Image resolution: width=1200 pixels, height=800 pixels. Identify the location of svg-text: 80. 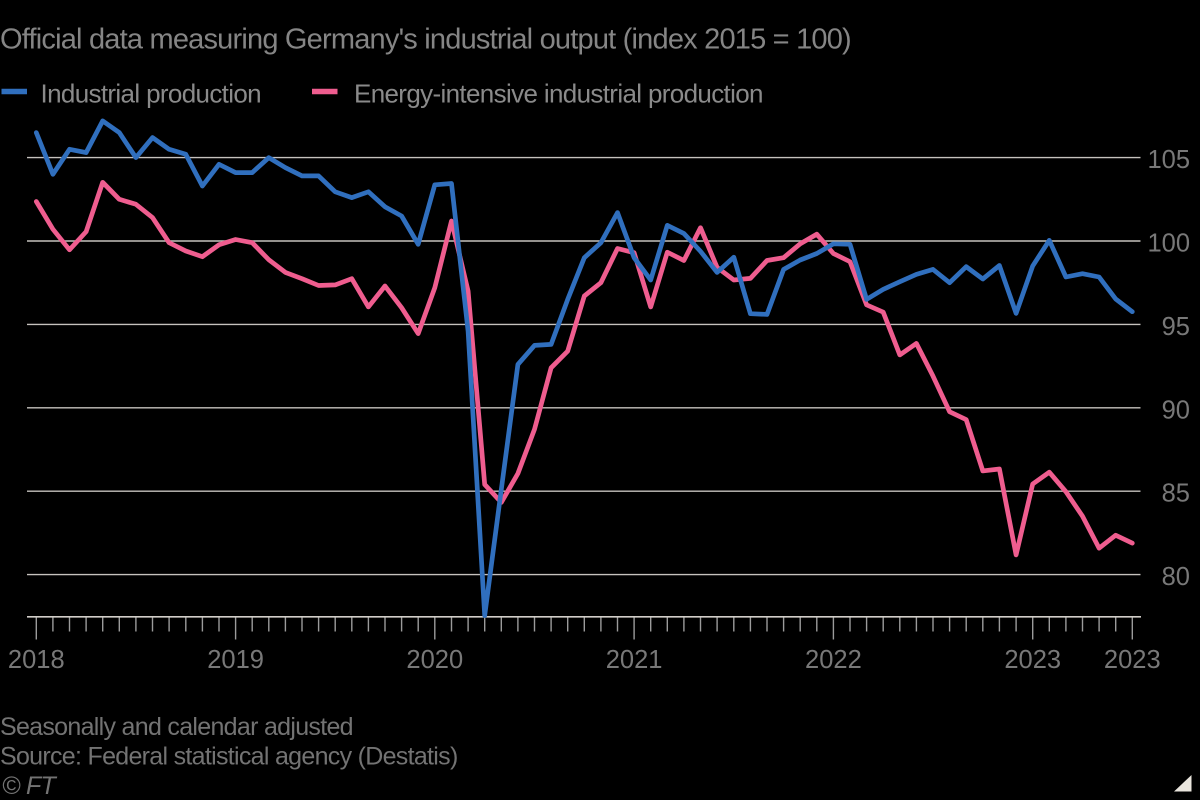
(1176, 577).